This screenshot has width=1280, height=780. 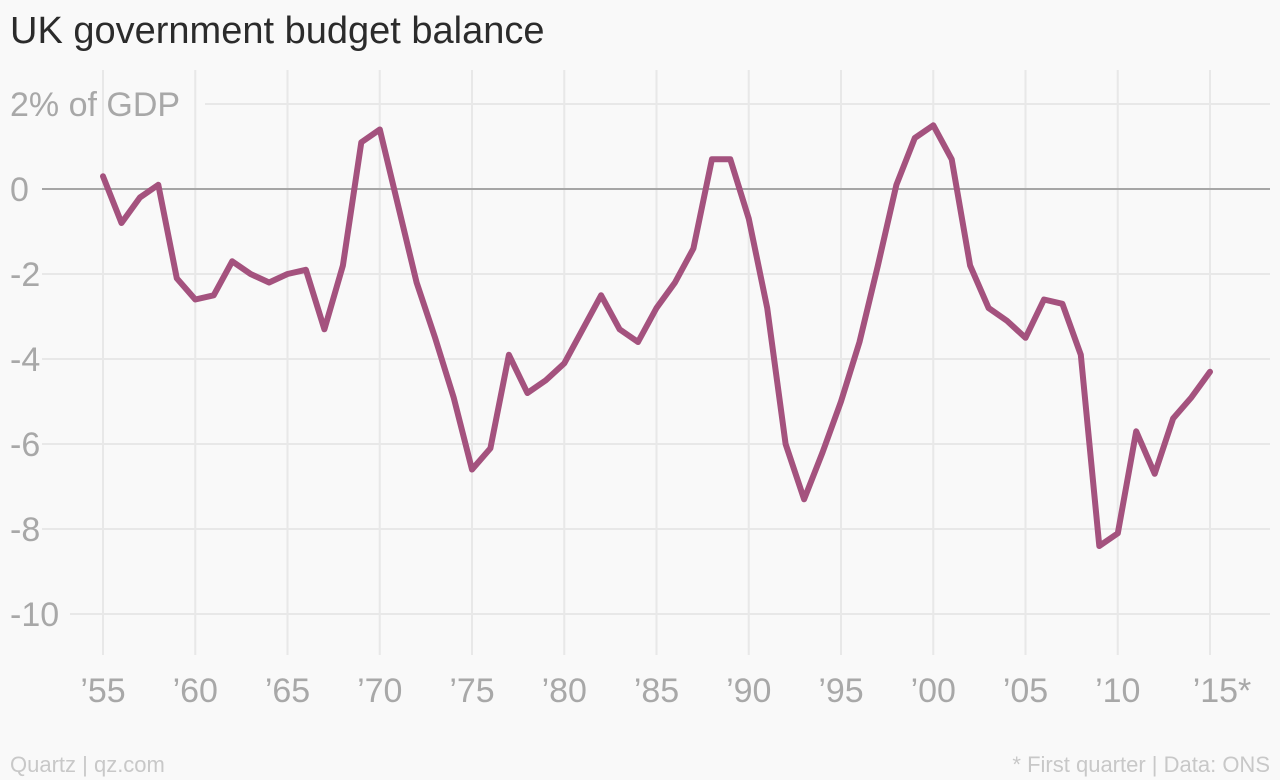 I want to click on x-tick-label: ’75, so click(x=471, y=691).